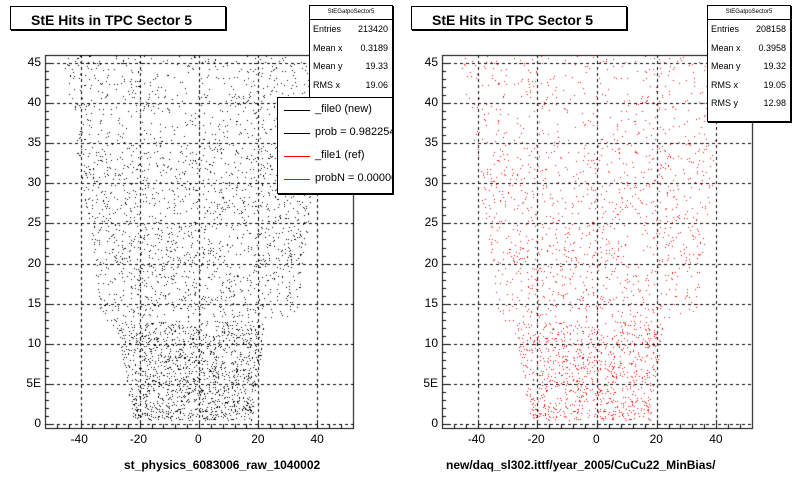 The image size is (800, 480). I want to click on legend-label: _file0 (new), so click(343, 109).